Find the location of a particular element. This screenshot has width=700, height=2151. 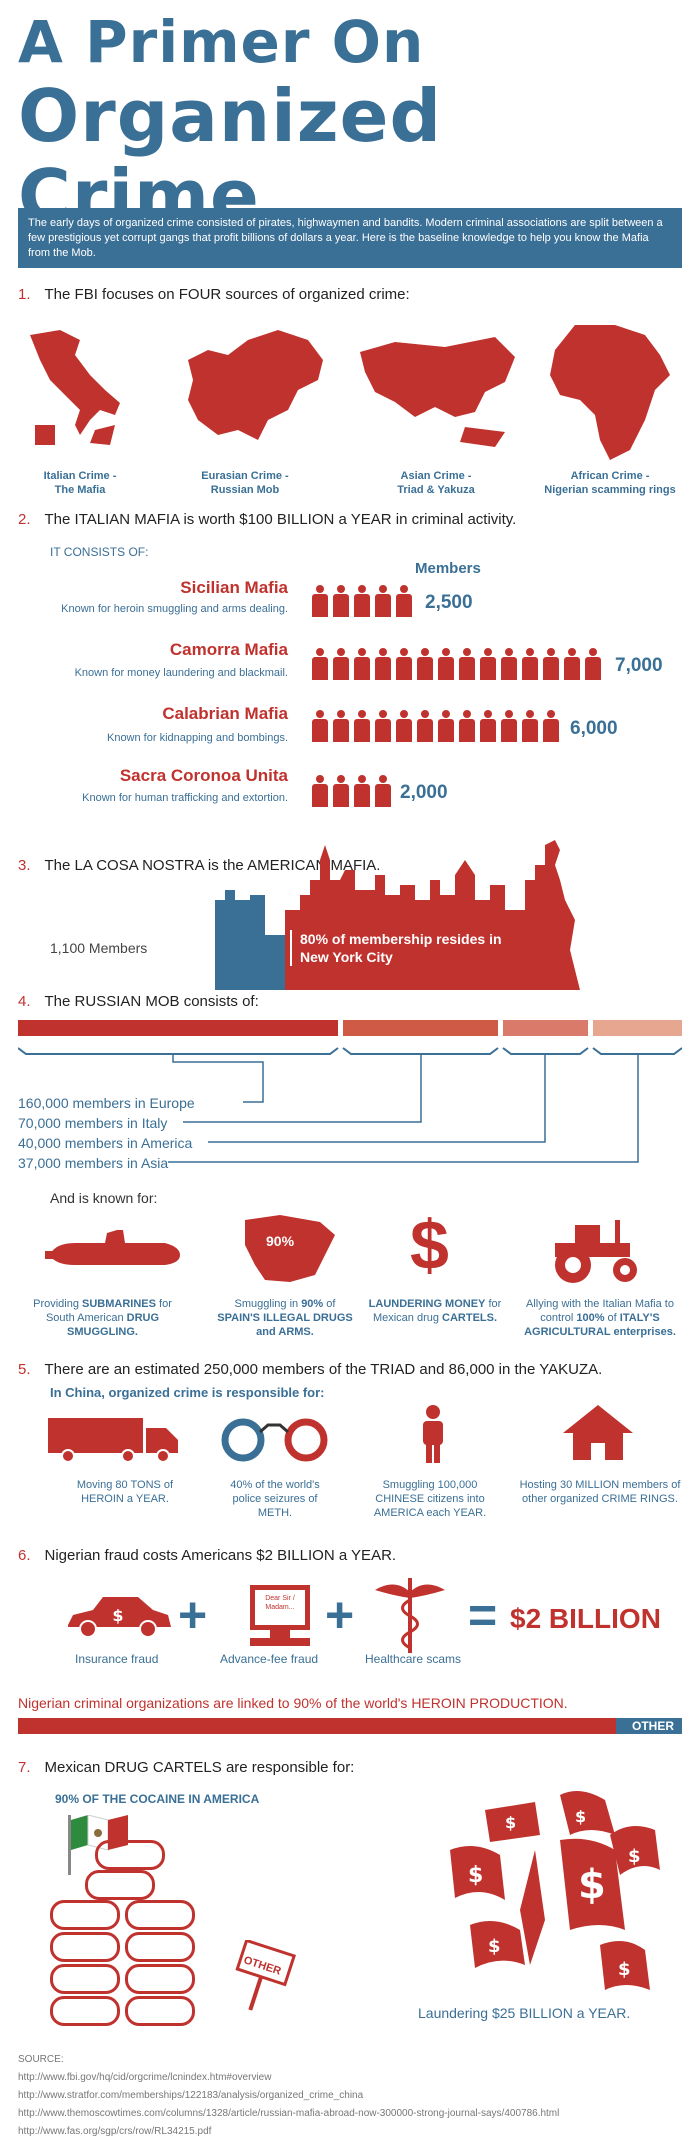

caption-line: Asian Crime - is located at coordinates (436, 476).